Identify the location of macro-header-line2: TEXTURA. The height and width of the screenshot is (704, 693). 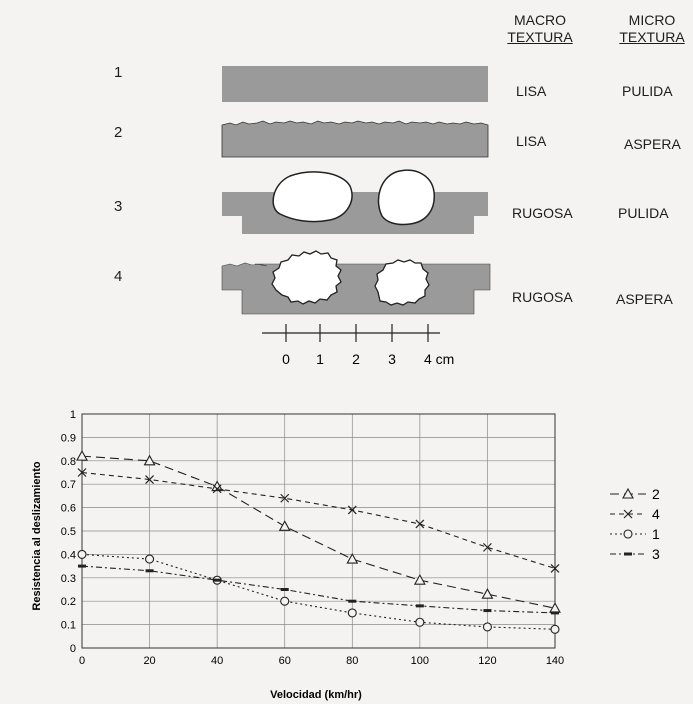
(540, 37).